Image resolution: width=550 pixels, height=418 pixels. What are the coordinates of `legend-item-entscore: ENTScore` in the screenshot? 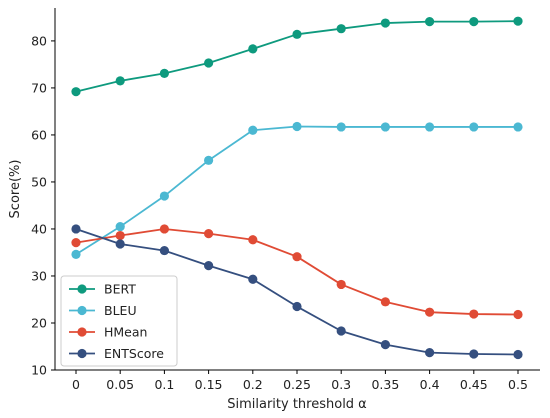 It's located at (116, 353).